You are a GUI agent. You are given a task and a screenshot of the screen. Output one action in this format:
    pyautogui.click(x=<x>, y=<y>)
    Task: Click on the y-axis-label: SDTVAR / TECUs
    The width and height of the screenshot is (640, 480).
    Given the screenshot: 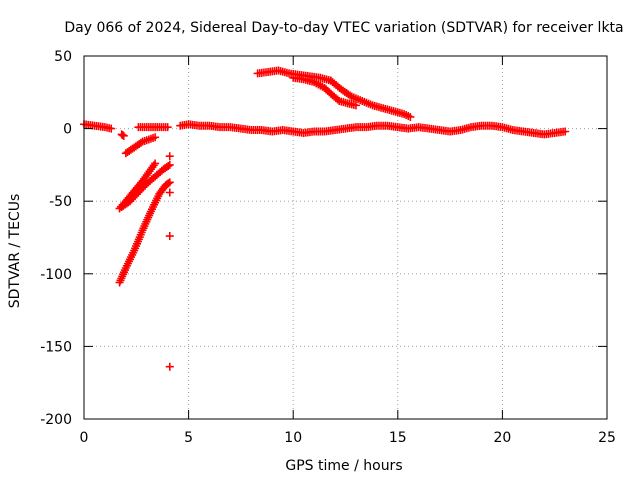 What is the action you would take?
    pyautogui.click(x=15, y=251)
    